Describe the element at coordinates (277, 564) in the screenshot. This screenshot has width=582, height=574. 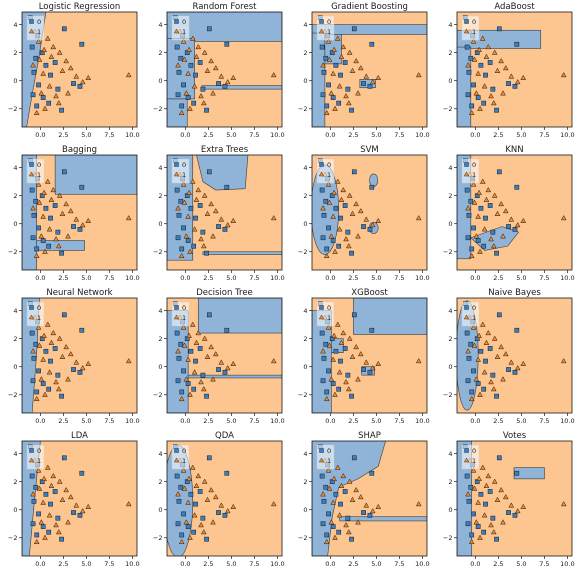
I see `x-tick-label: 10.0` at that location.